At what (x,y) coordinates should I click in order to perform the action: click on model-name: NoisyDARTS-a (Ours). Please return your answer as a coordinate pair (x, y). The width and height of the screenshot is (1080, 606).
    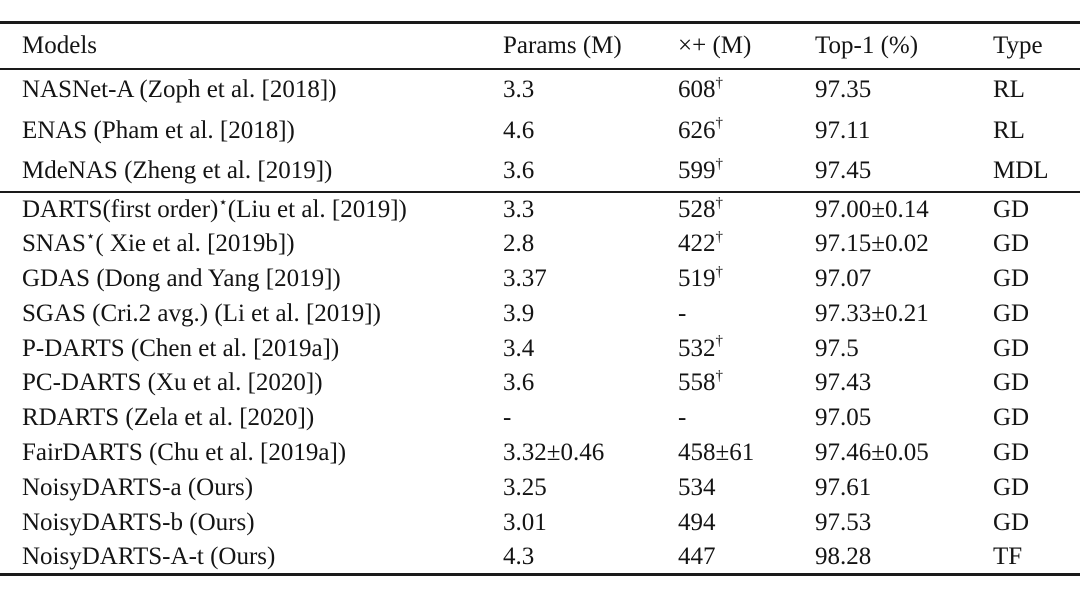
    Looking at the image, I should click on (138, 487).